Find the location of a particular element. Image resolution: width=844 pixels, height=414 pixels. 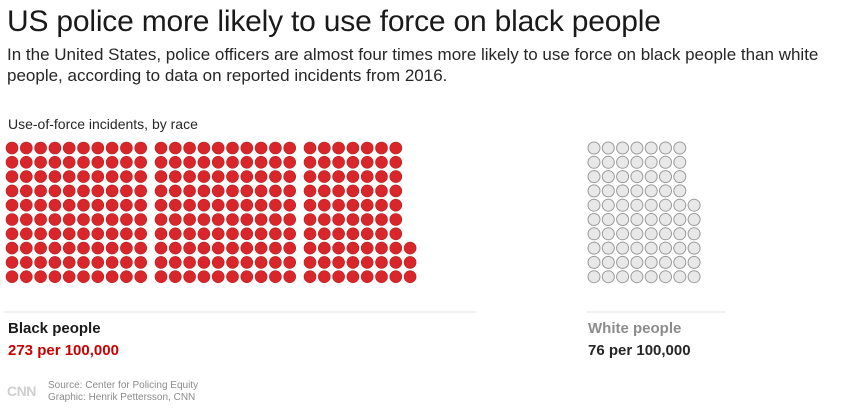

white-people-value: 76 per 100,000 is located at coordinates (639, 350).